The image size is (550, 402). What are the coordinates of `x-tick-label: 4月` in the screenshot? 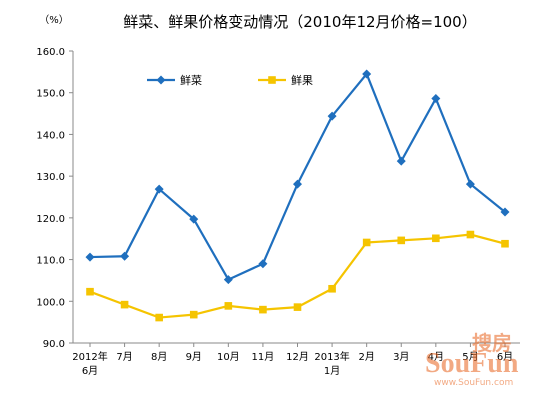 It's located at (436, 357).